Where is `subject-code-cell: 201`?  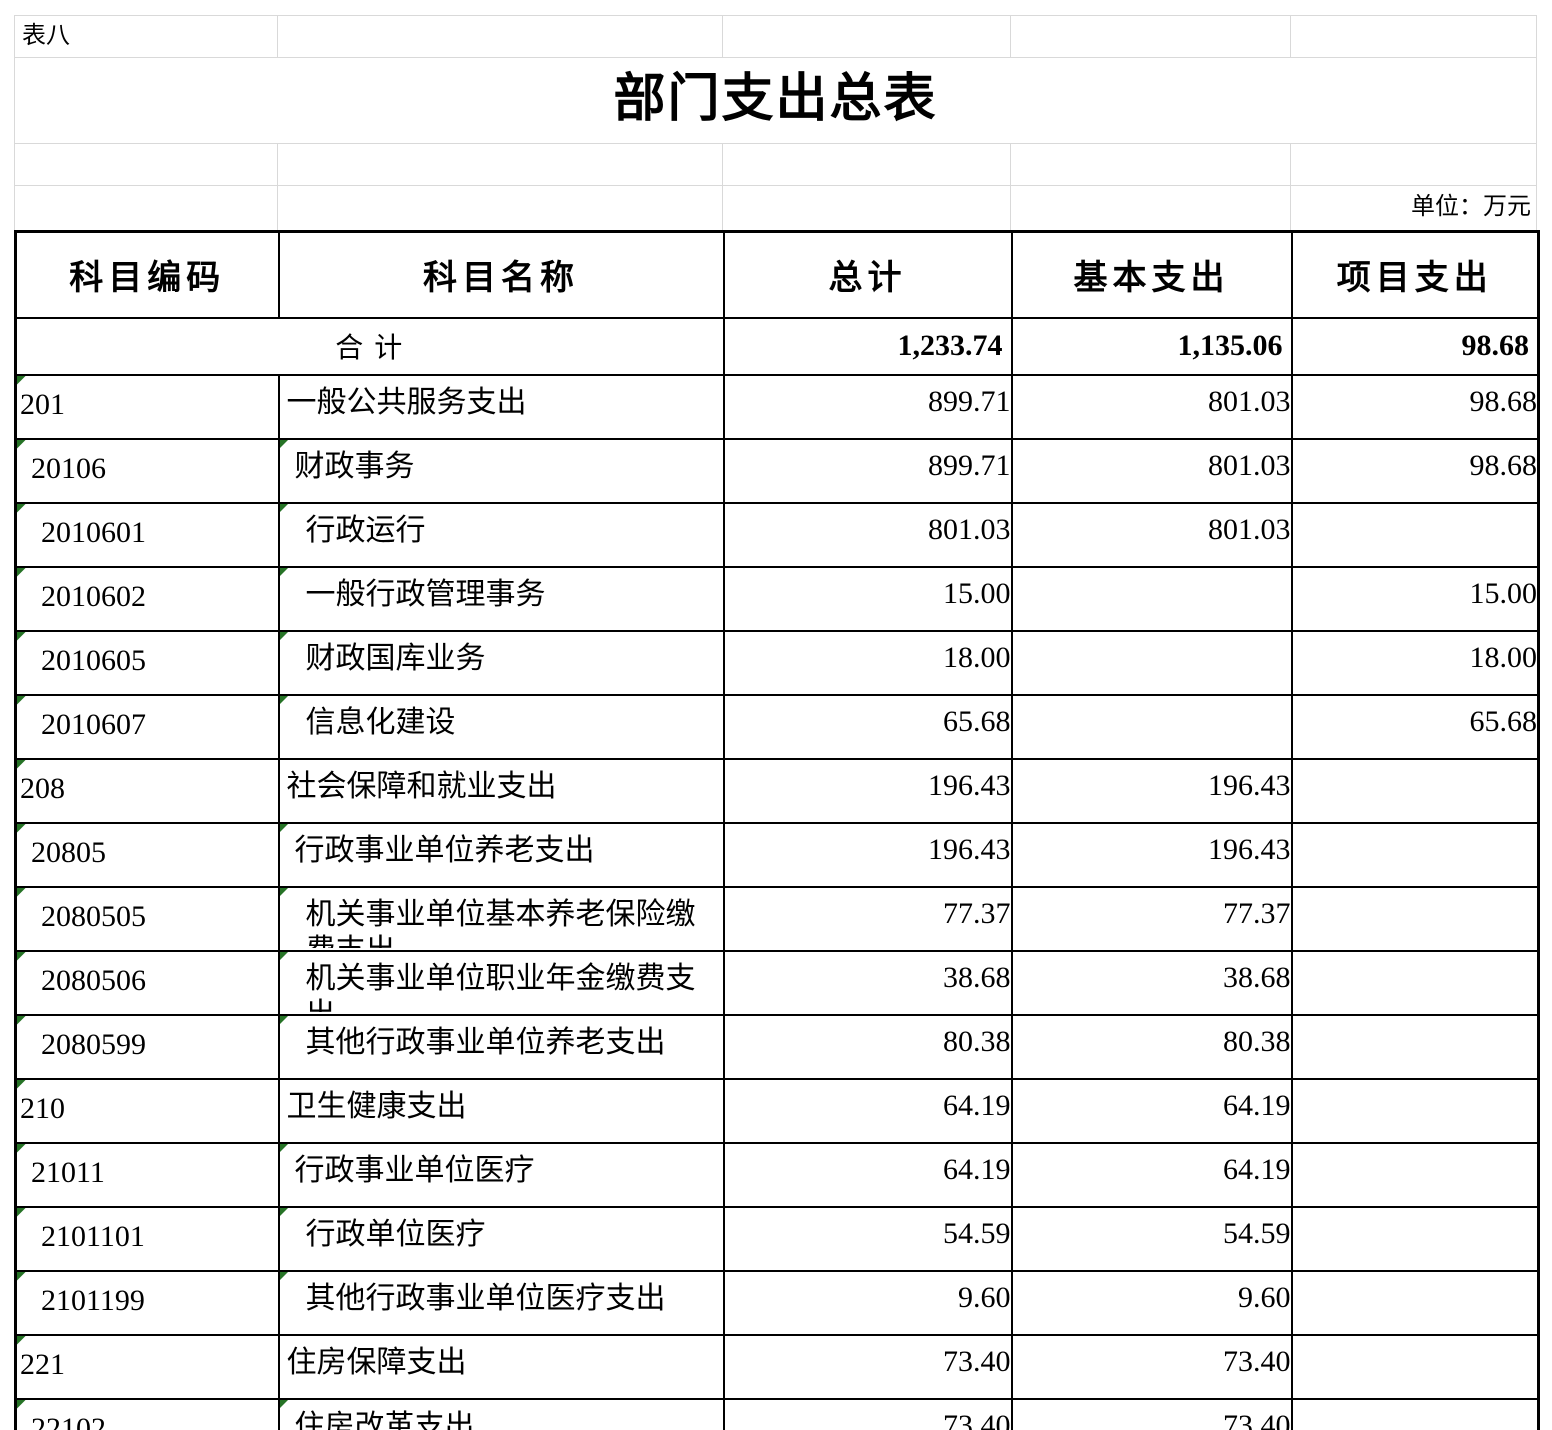
subject-code-cell: 201 is located at coordinates (147, 406).